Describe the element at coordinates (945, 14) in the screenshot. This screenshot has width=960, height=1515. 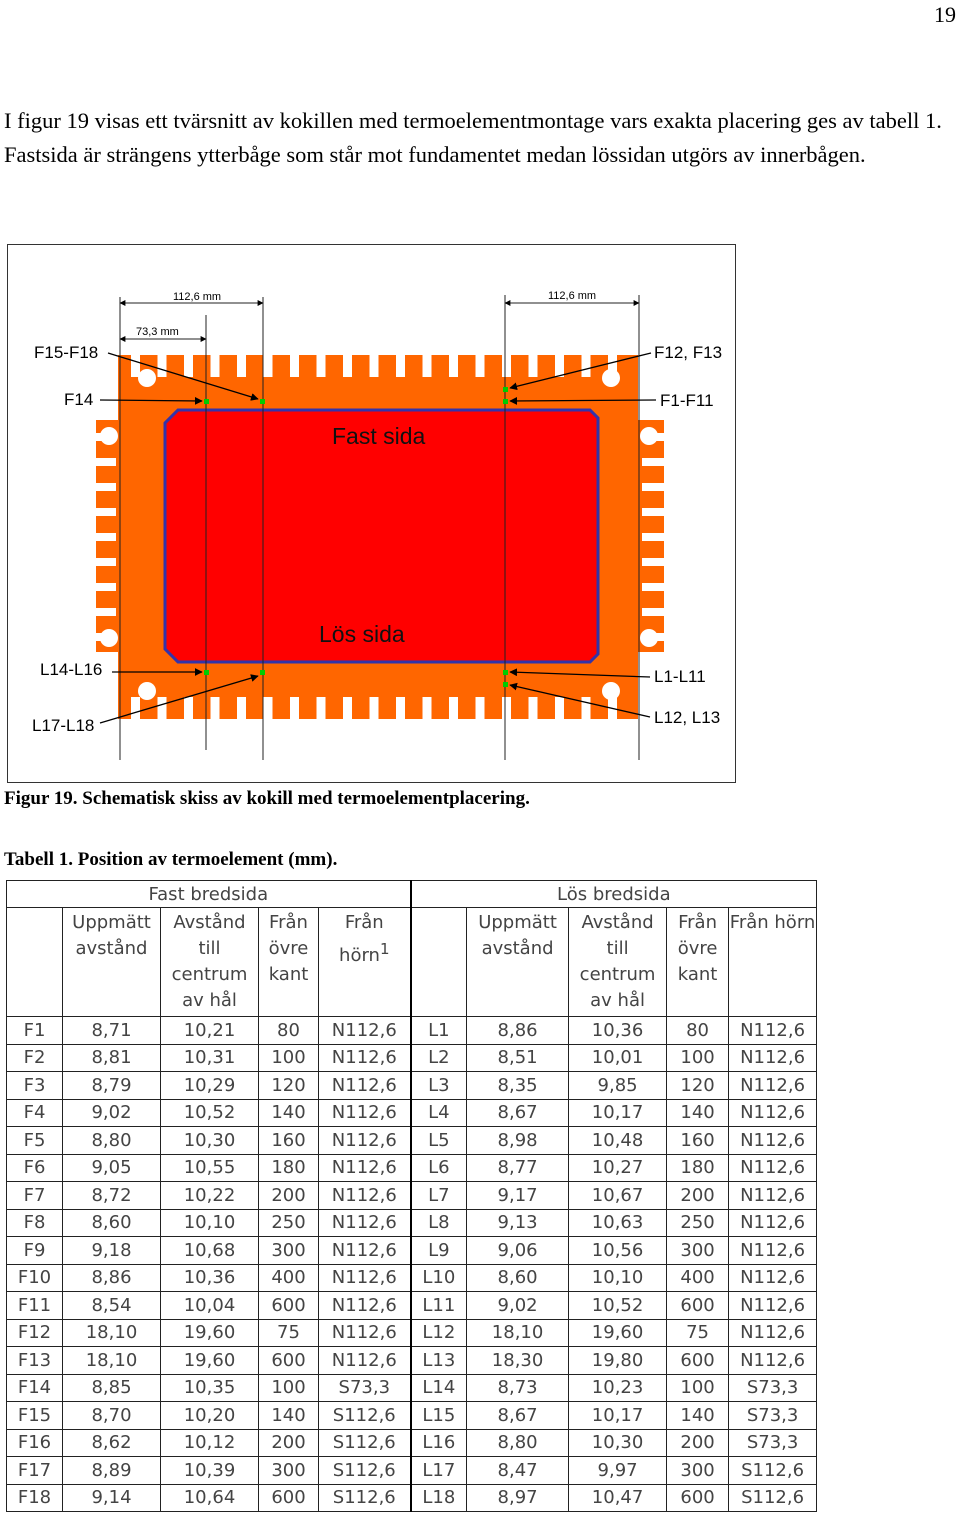
I see `page-number: 19` at that location.